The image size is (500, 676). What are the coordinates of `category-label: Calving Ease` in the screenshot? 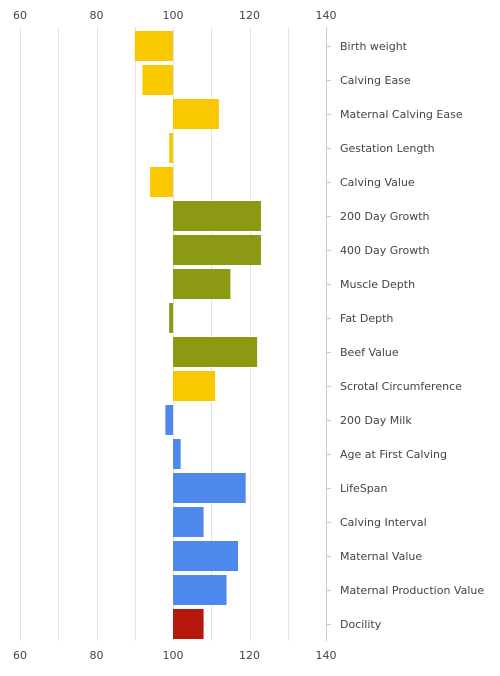 It's located at (375, 80).